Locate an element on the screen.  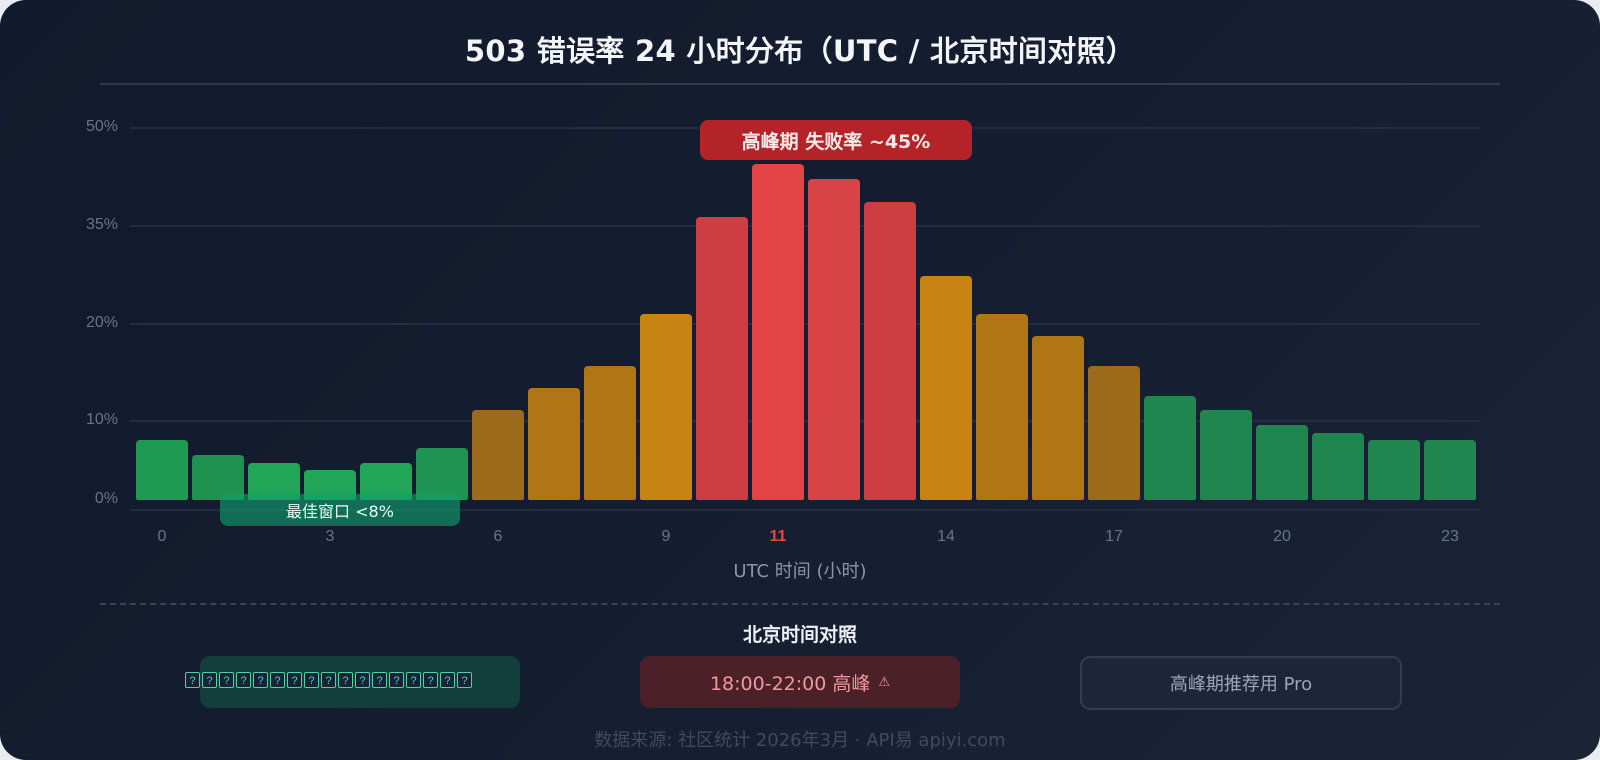
x-tick-label: 6 is located at coordinates (498, 536).